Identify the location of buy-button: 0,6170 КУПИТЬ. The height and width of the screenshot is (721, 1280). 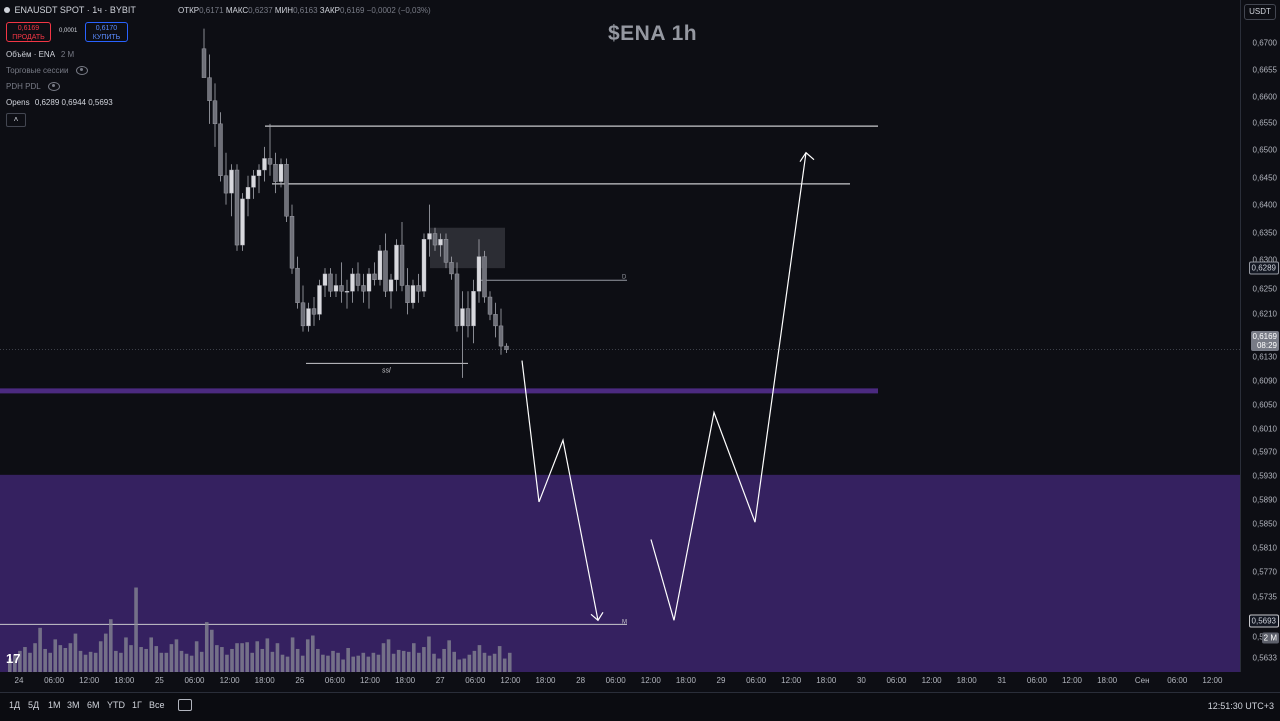
(106, 32).